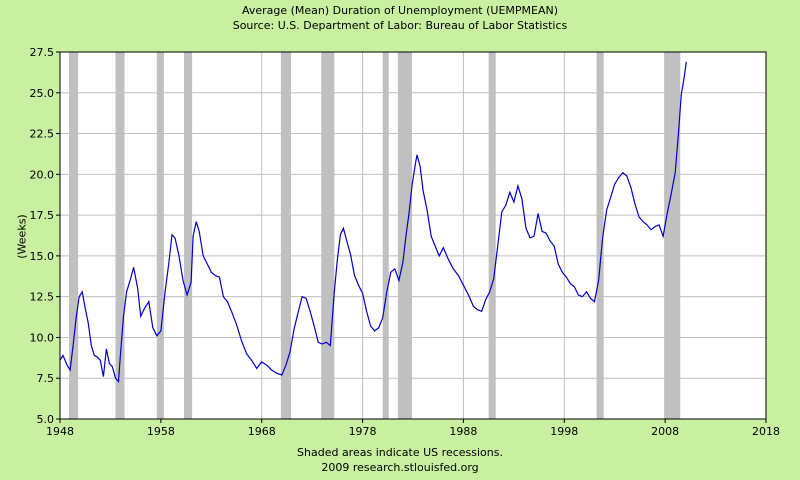 The width and height of the screenshot is (800, 480). I want to click on y-tick-labels: 5.0 7.5 10.0 12.5 15.0 17.5 20.0 22.5 25.0 27.5, so click(45, 236).